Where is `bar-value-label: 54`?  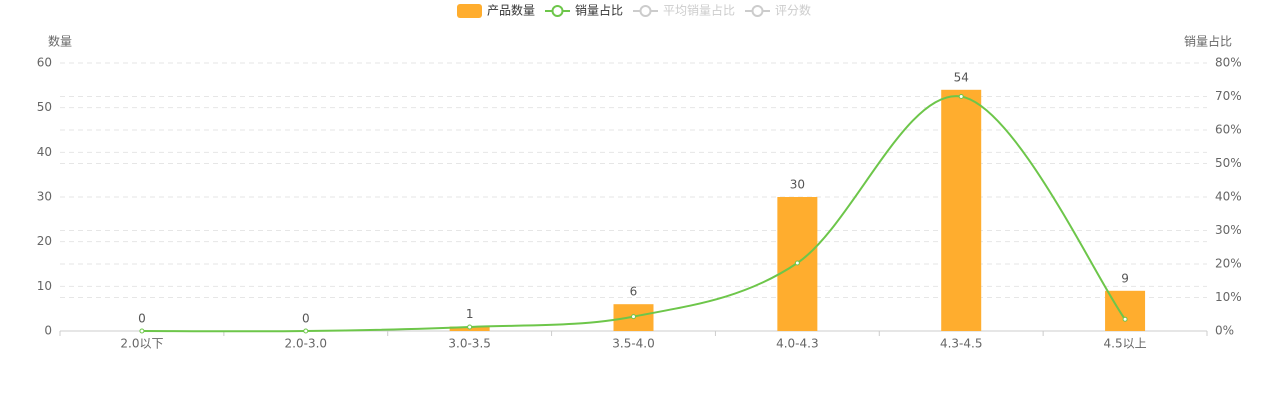
bar-value-label: 54 is located at coordinates (961, 77).